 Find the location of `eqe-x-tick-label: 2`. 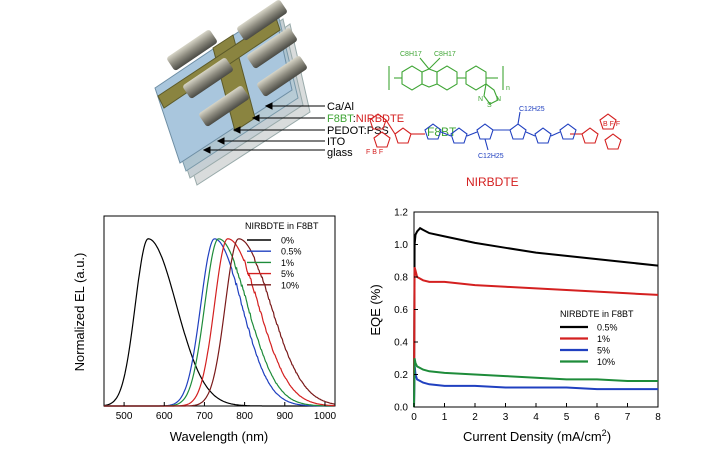

eqe-x-tick-label: 2 is located at coordinates (475, 417).